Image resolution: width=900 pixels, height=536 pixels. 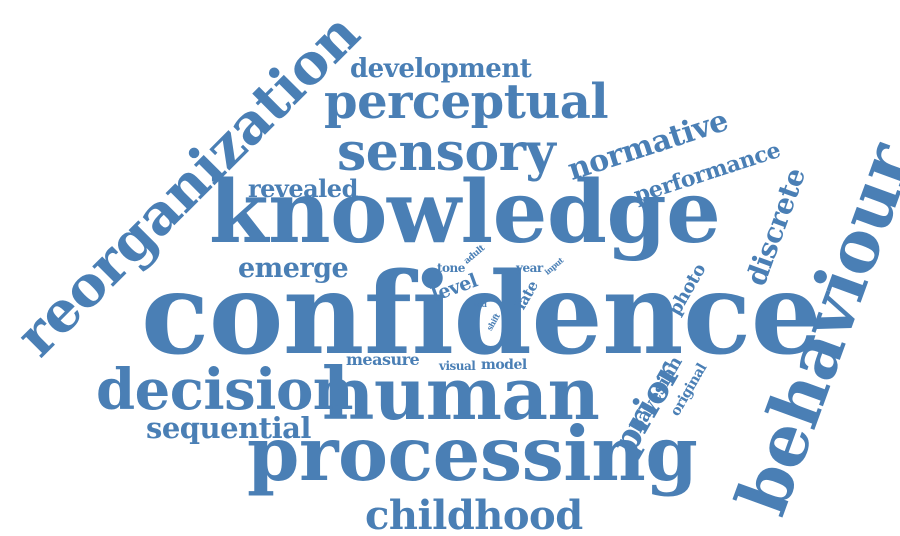 What do you see at coordinates (451, 268) in the screenshot?
I see `word-tone: tone` at bounding box center [451, 268].